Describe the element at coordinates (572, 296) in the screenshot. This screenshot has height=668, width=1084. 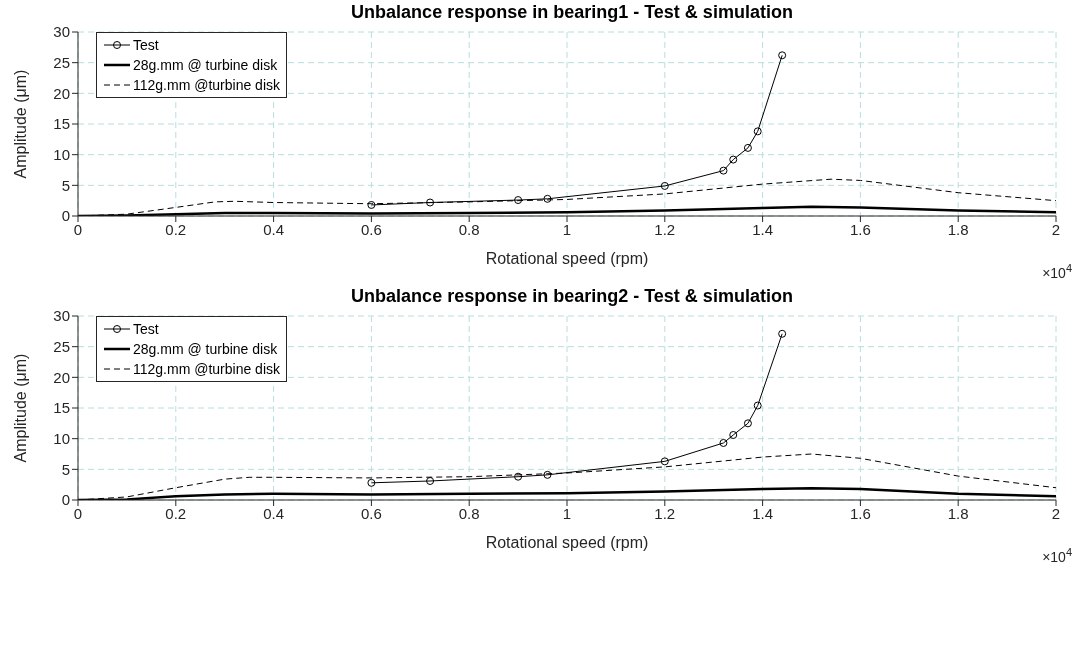
I see `chart-title: Unbalance response in bearing2 - Test & simulation` at that location.